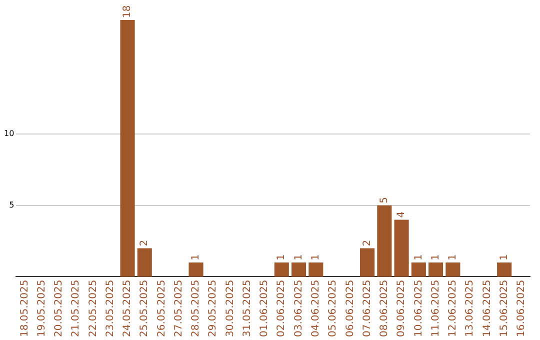 Image resolution: width=540 pixels, height=340 pixels. Describe the element at coordinates (384, 309) in the screenshot. I see `x-tick-label: 08.06.2025` at that location.